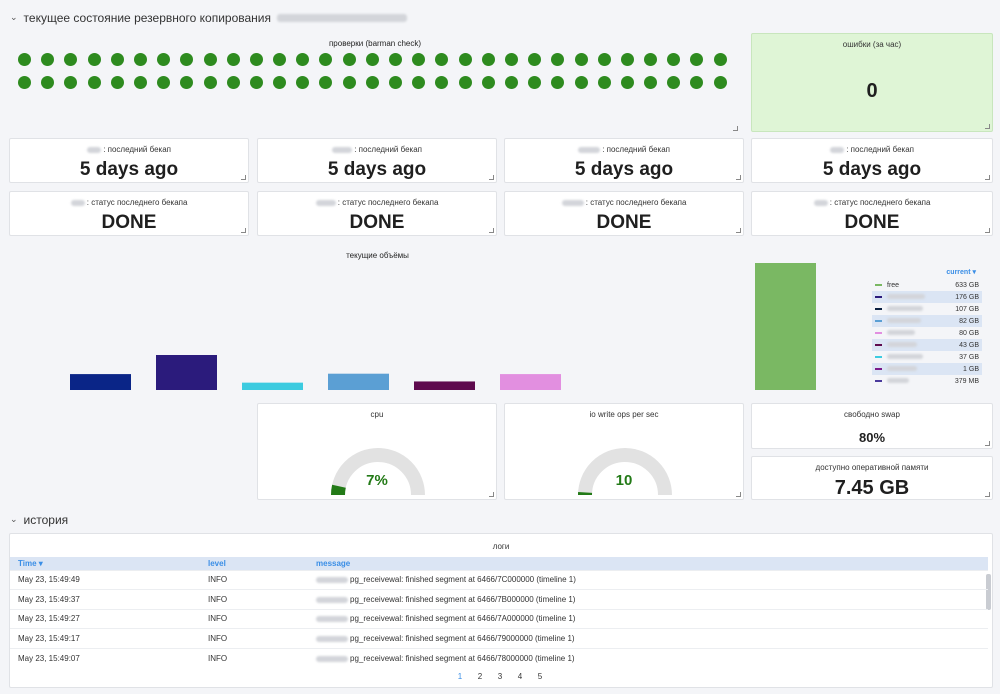 The image size is (1000, 694). What do you see at coordinates (927, 285) in the screenshot?
I see `legend-item: free 633 GB` at bounding box center [927, 285].